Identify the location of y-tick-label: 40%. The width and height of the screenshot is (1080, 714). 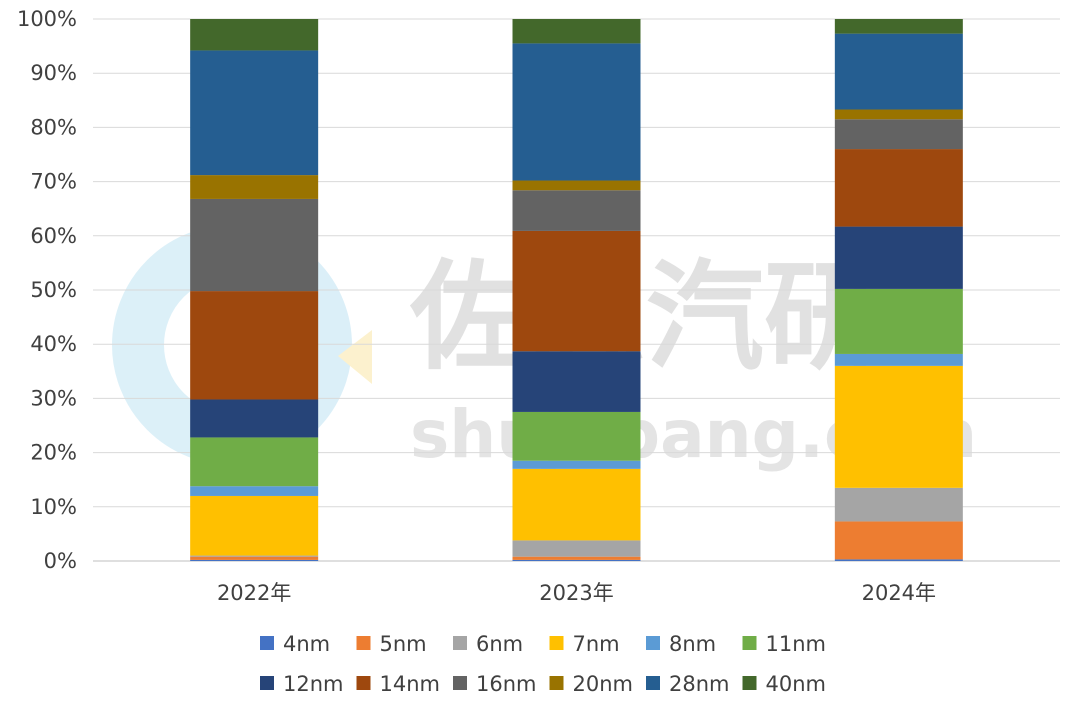
(53, 344).